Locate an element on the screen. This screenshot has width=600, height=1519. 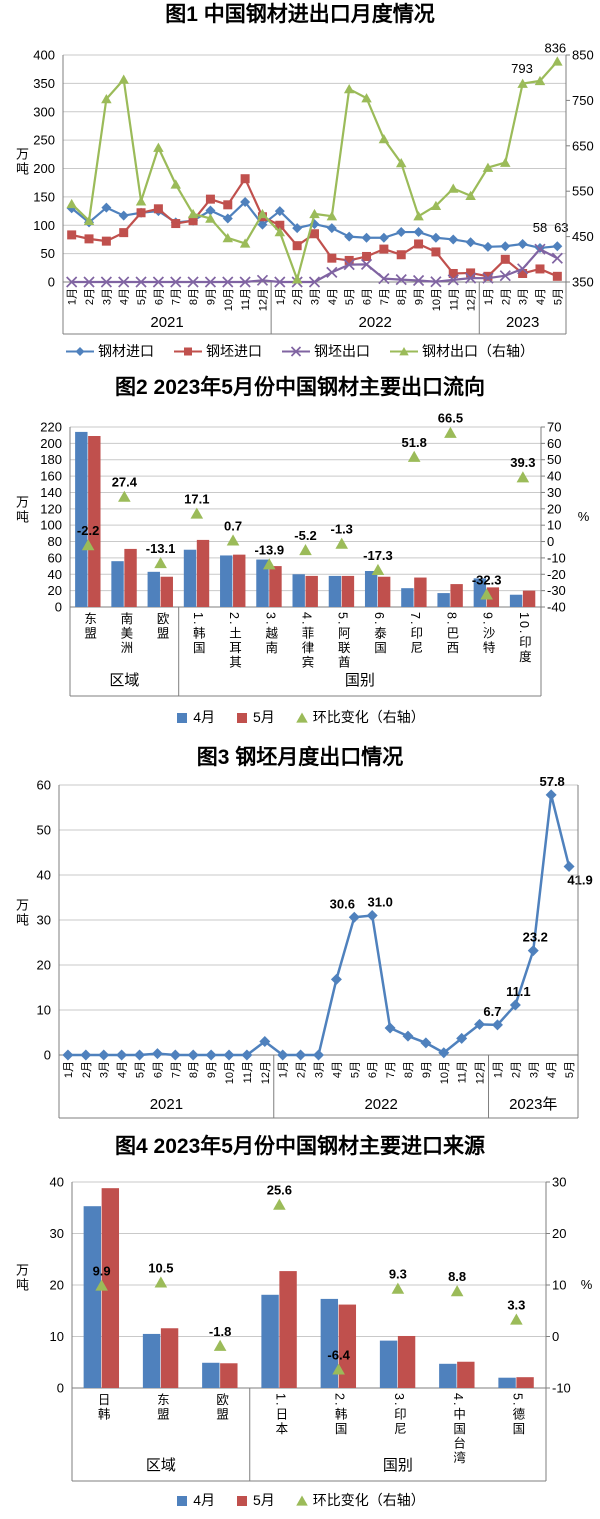
category-label: 南美洲 is located at coordinates (125, 634).